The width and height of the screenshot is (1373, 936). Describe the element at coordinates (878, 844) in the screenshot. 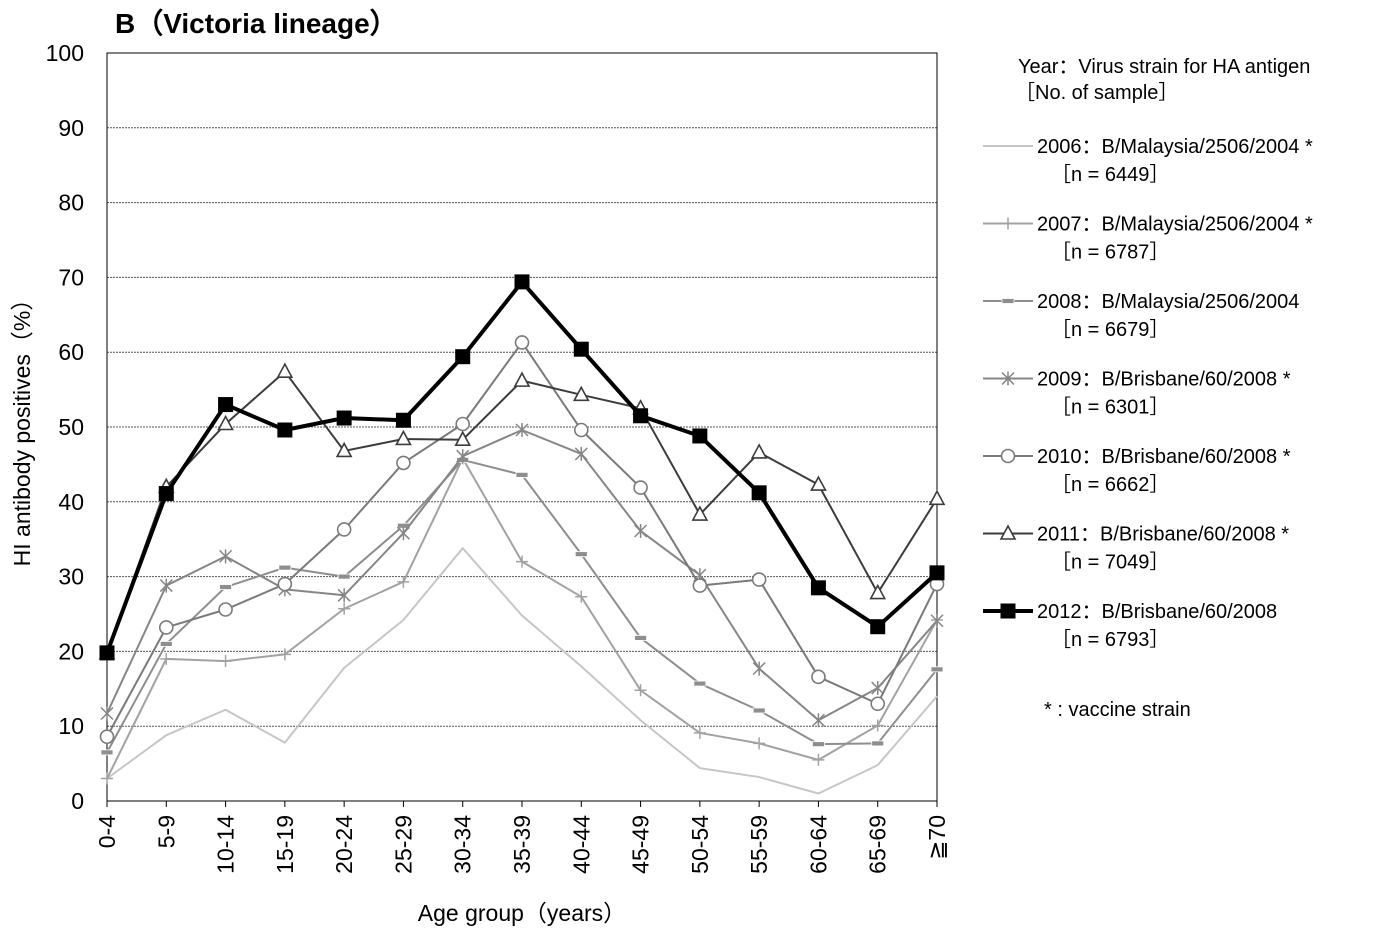

I see `x-tick-label-13: 65-69` at that location.